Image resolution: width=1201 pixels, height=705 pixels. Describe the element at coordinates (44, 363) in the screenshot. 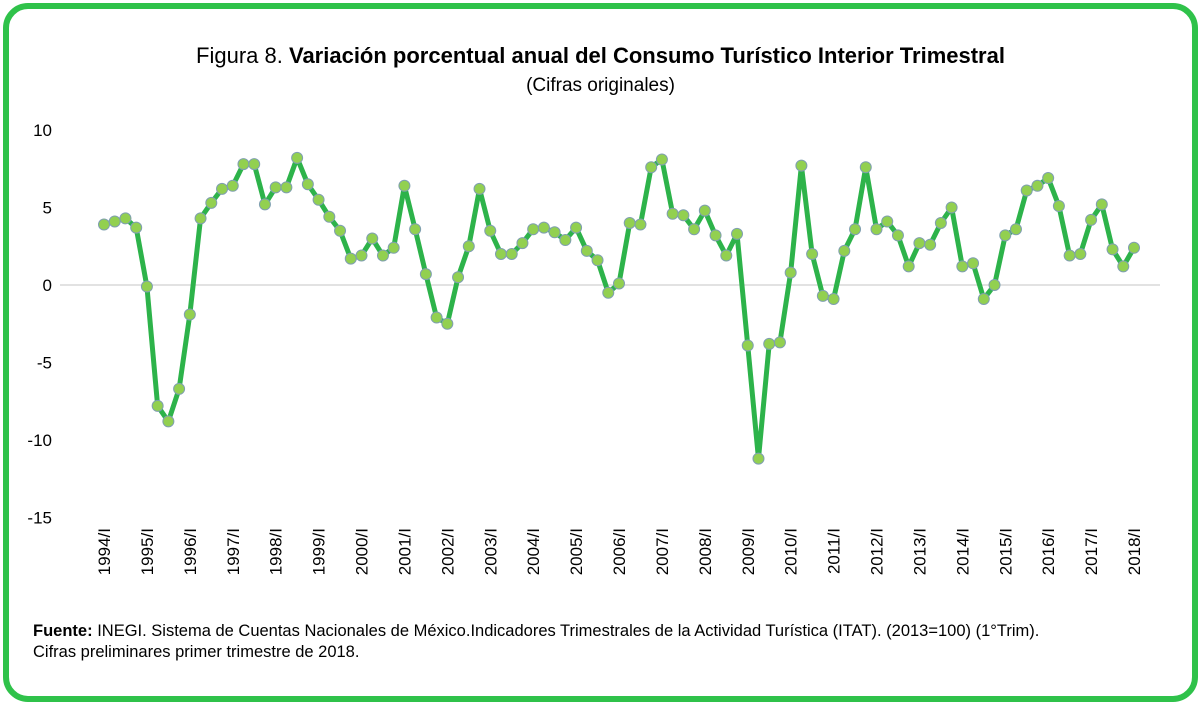

I see `y-tick-label: -5` at that location.